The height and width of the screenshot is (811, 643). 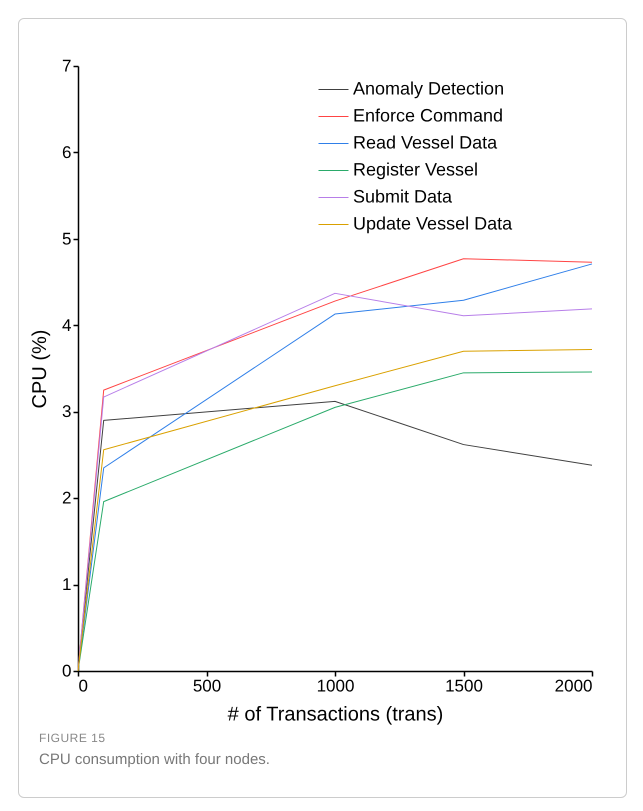 What do you see at coordinates (67, 584) in the screenshot?
I see `y-tick-label: 1` at bounding box center [67, 584].